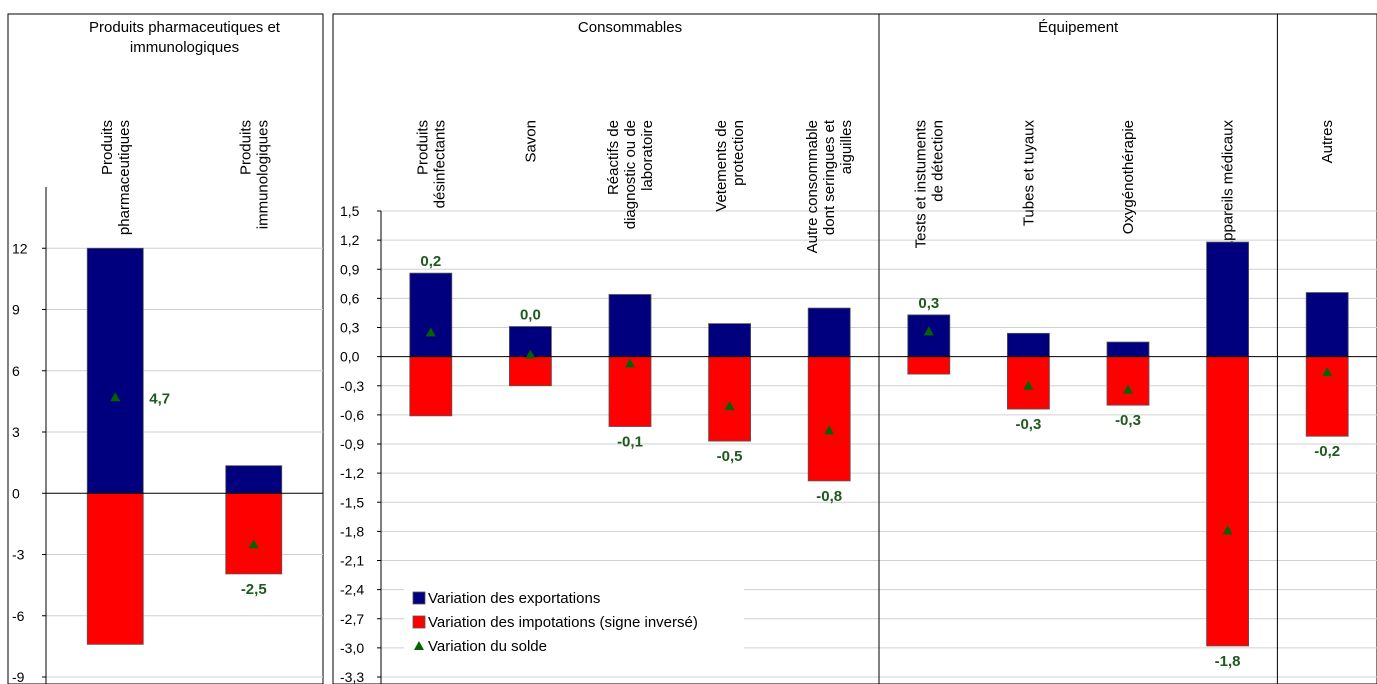 The width and height of the screenshot is (1377, 684). I want to click on legend-exports-swatch, so click(419, 598).